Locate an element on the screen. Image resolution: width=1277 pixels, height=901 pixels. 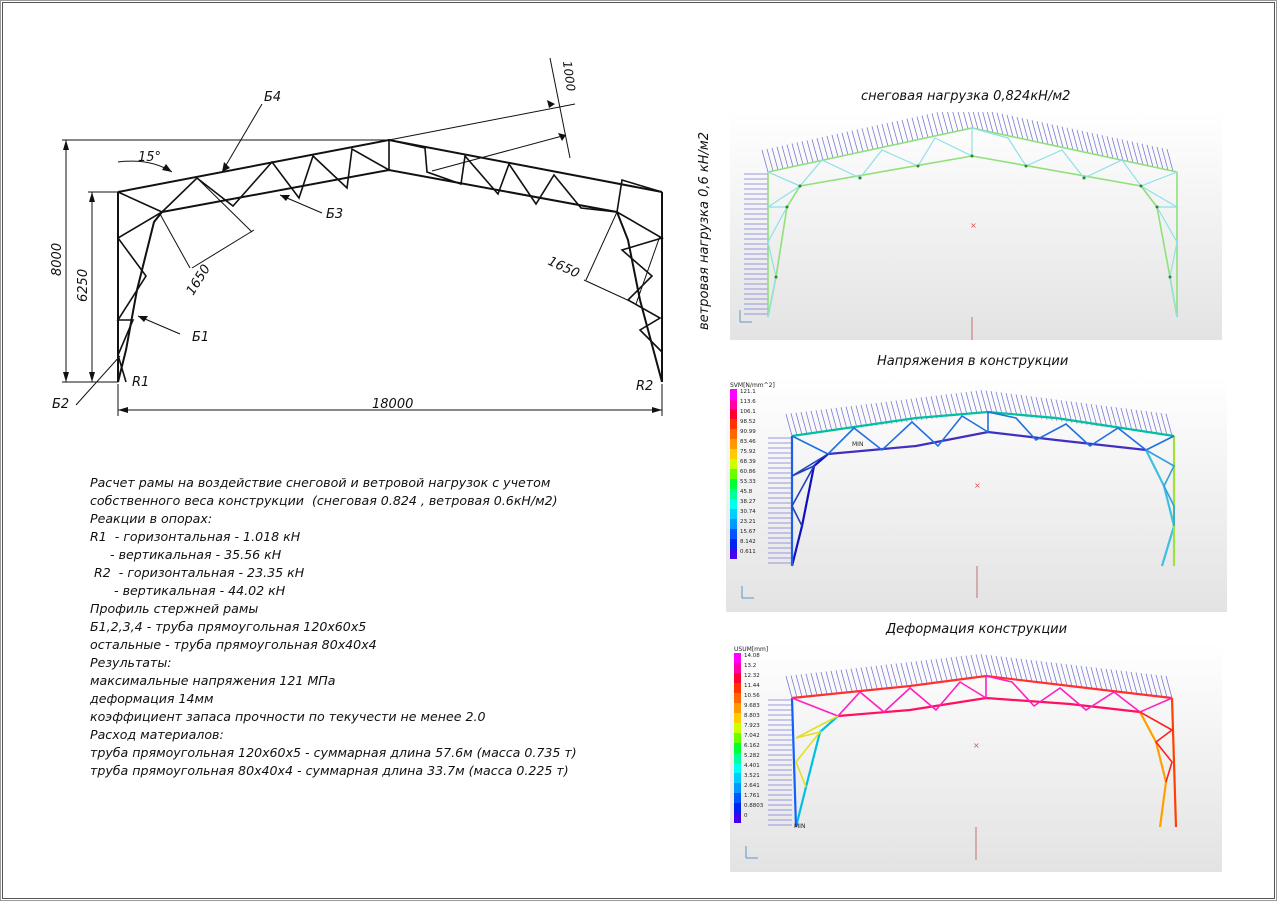
axis-triad is located at coordinates (745, 316).